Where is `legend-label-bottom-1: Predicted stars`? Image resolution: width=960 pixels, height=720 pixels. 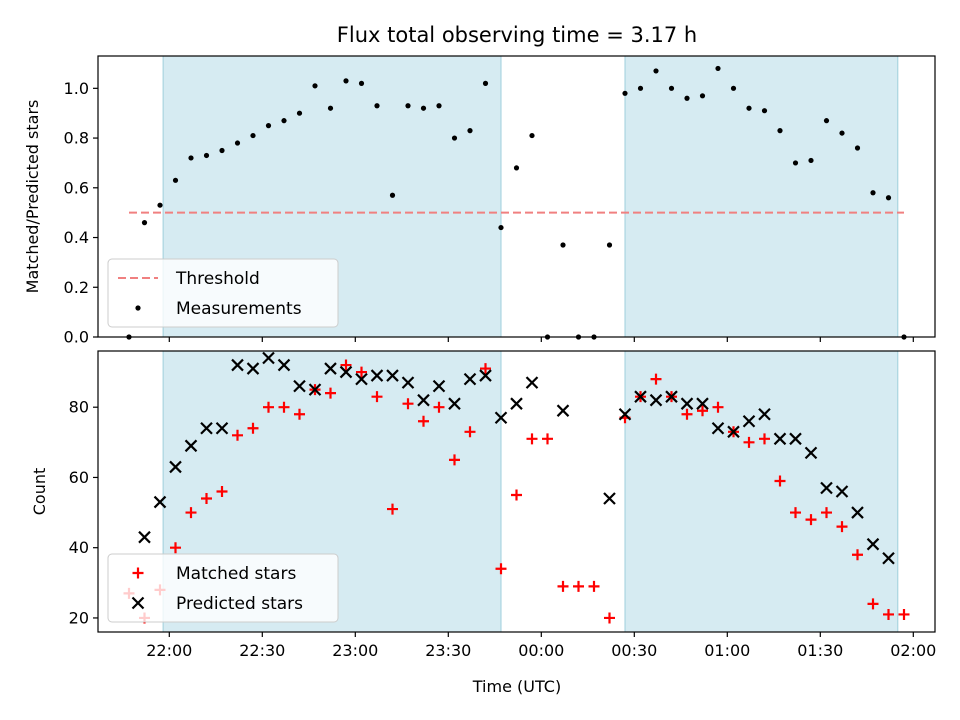 legend-label-bottom-1: Predicted stars is located at coordinates (239, 604).